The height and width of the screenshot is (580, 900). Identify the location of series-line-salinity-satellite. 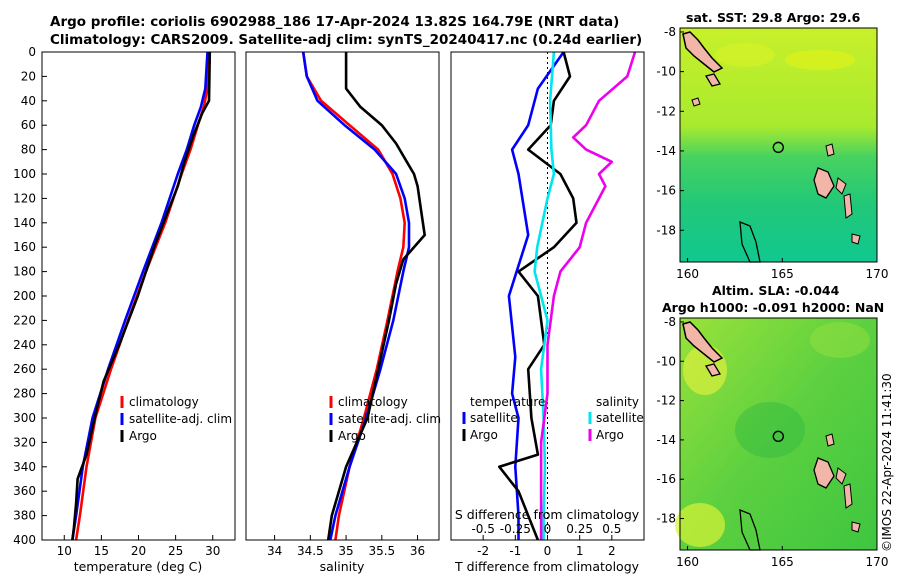
(544, 295).